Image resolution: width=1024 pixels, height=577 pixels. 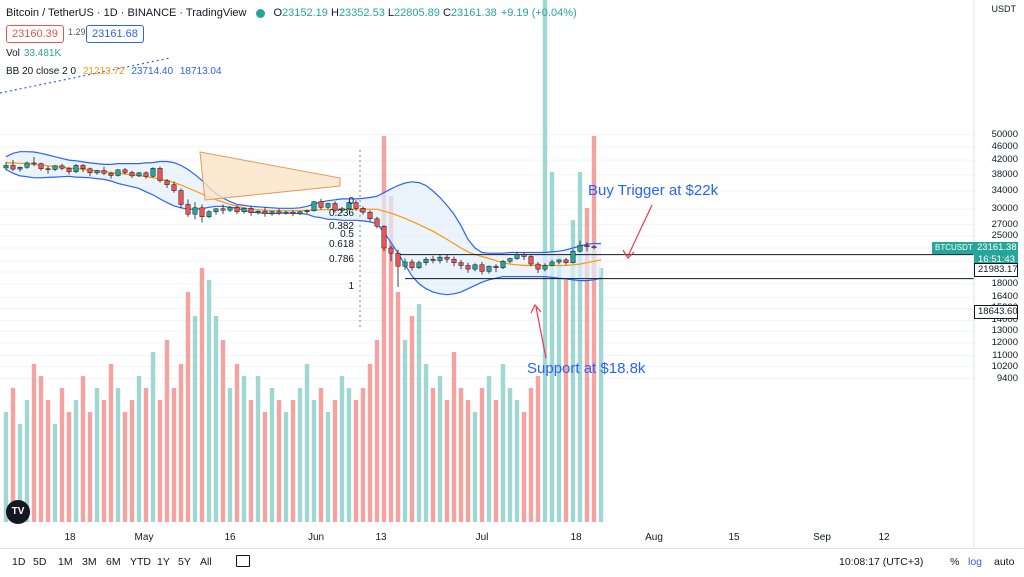 What do you see at coordinates (33, 53) in the screenshot?
I see `volume-legend: Vol 33.481K` at bounding box center [33, 53].